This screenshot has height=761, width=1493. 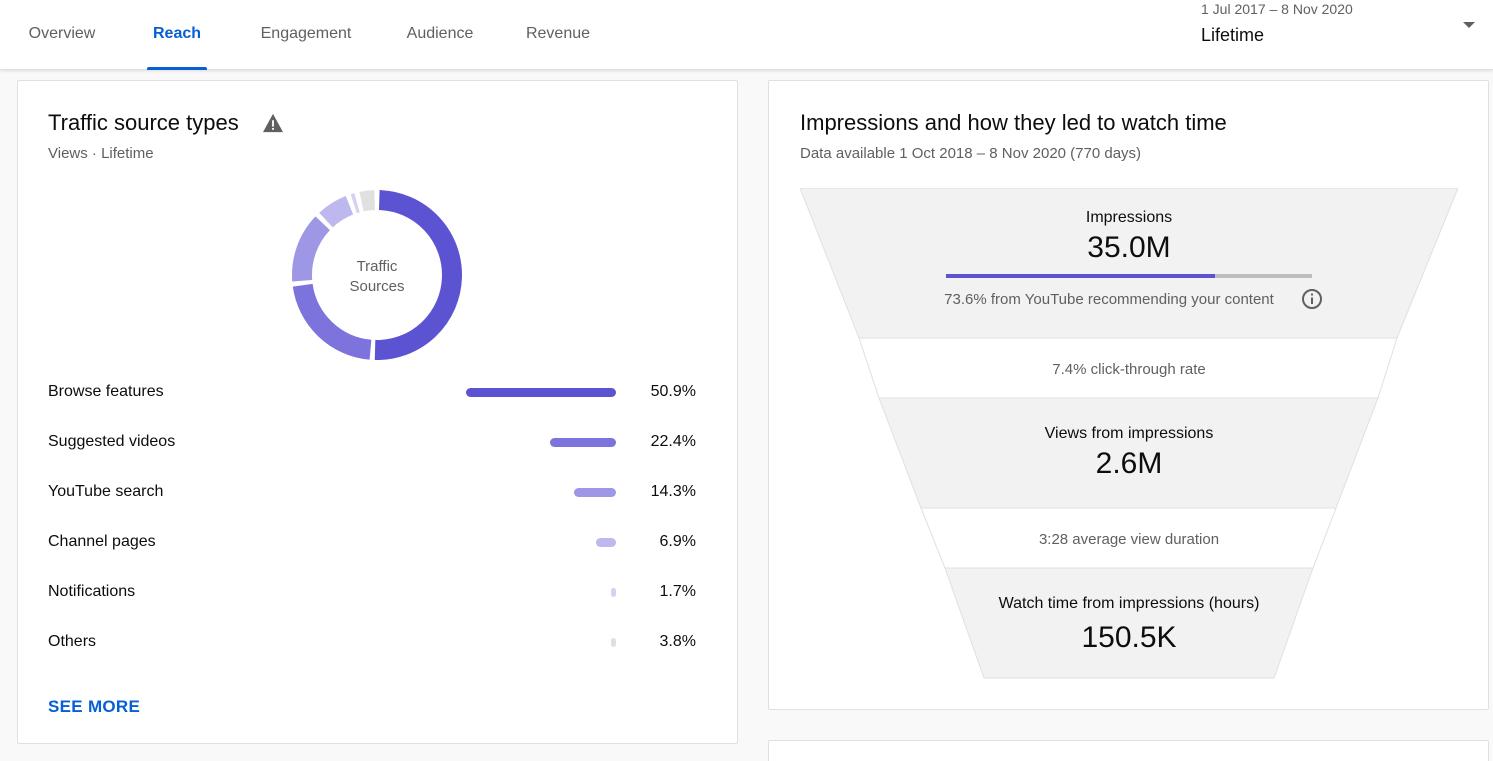 I want to click on traffic-source-row: Browse features 50.9%, so click(x=373, y=393).